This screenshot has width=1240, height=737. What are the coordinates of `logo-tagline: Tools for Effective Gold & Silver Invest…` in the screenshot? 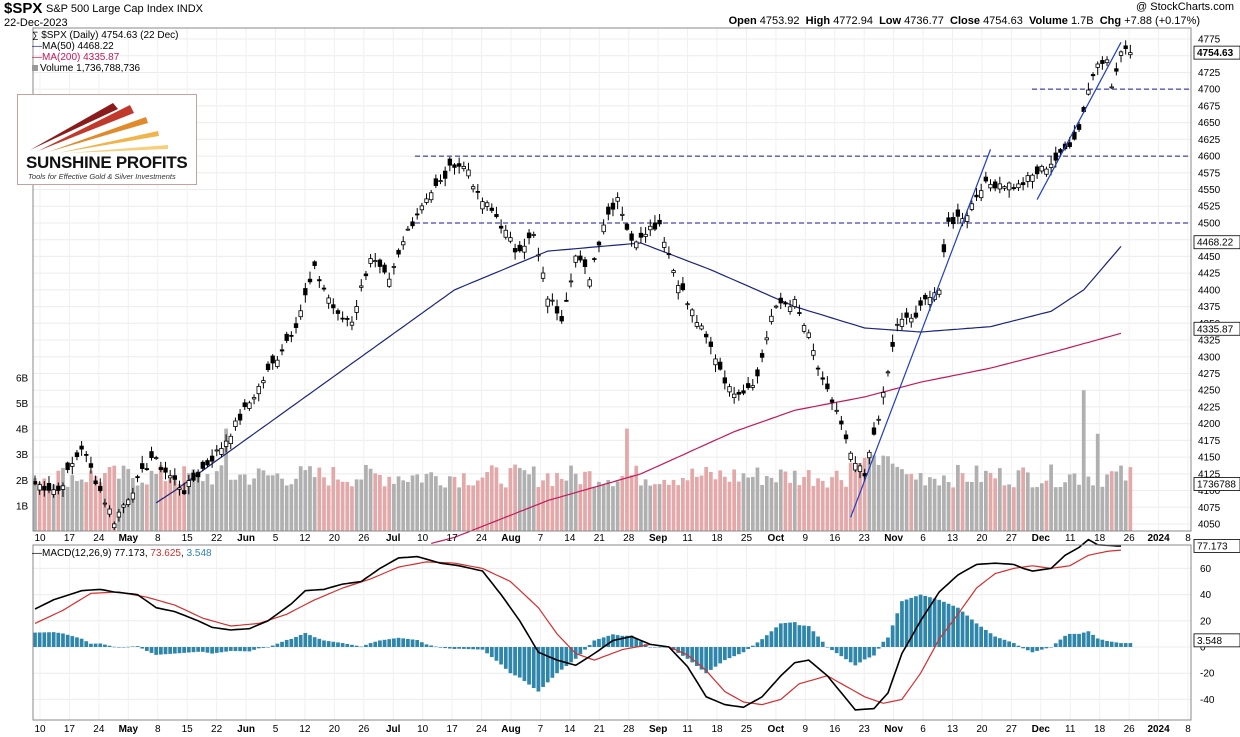 It's located at (102, 176).